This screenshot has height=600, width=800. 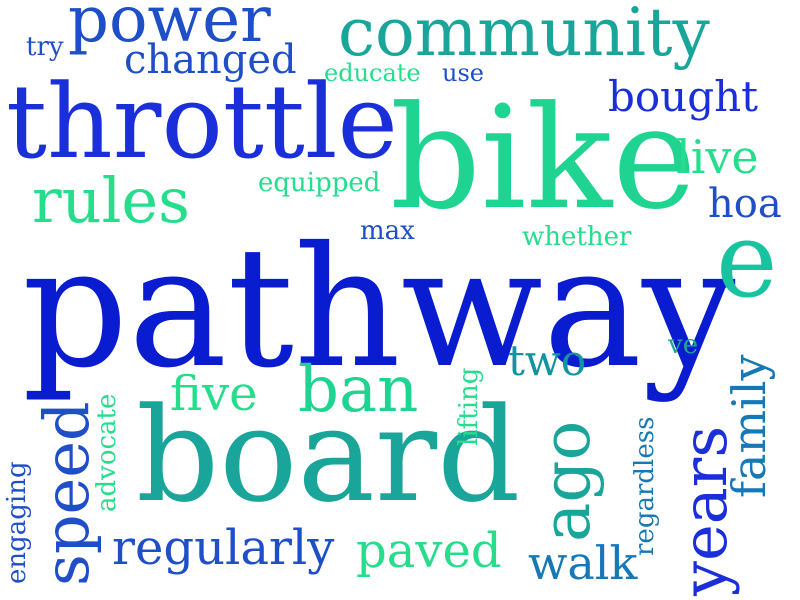 What do you see at coordinates (645, 486) in the screenshot?
I see `word-regardless: regardless` at bounding box center [645, 486].